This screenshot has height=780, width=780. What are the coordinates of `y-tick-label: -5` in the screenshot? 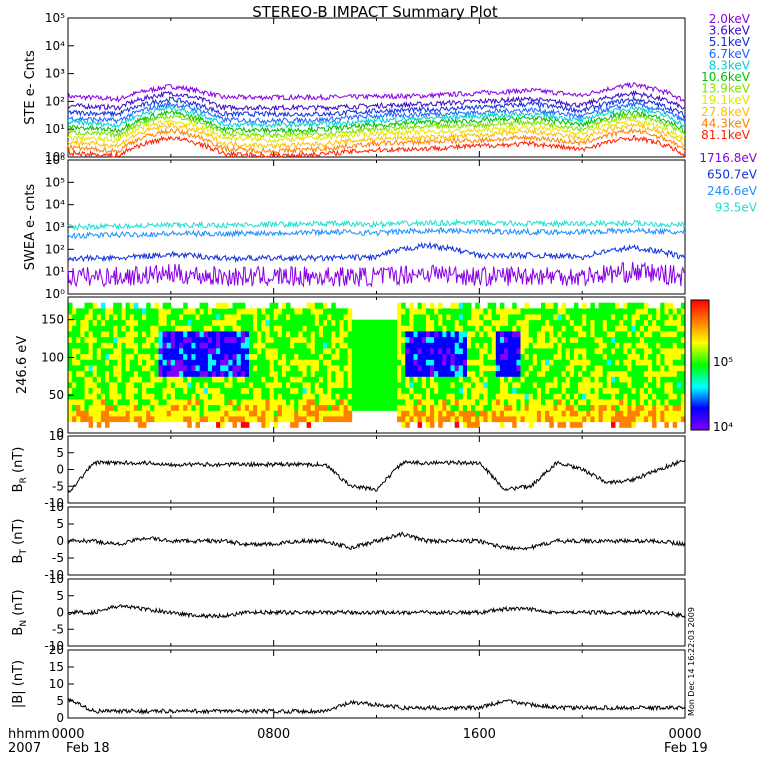 It's located at (58, 486).